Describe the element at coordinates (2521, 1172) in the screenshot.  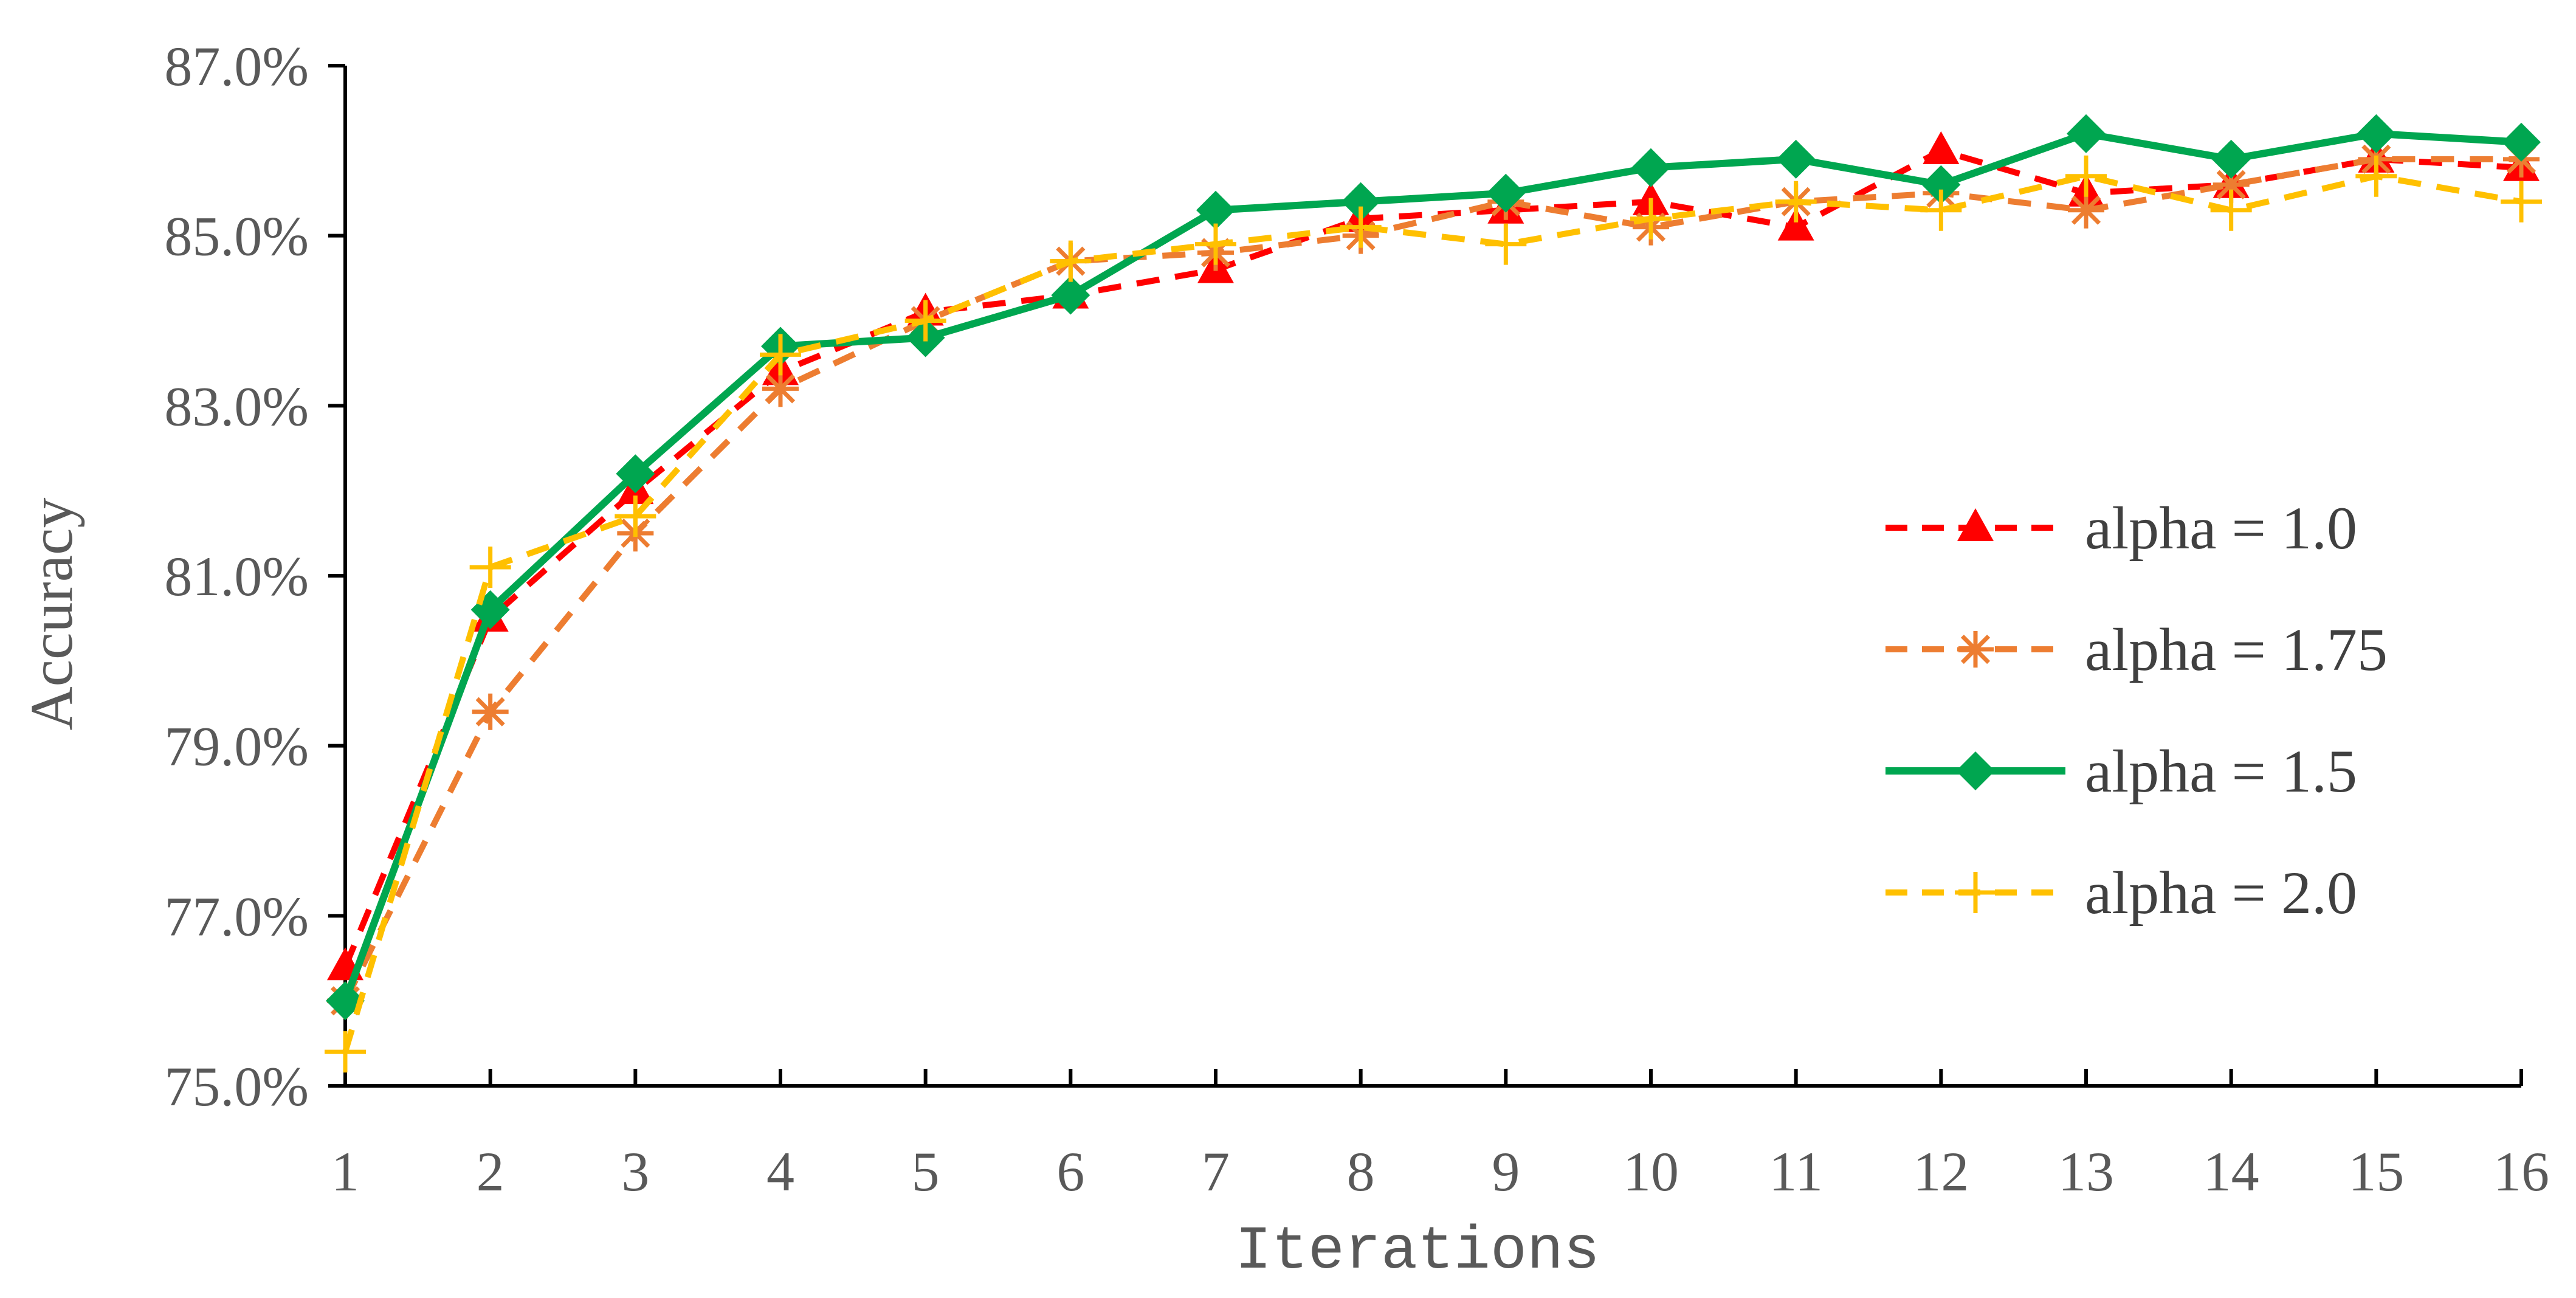
I see `x-tick-label: 16` at that location.